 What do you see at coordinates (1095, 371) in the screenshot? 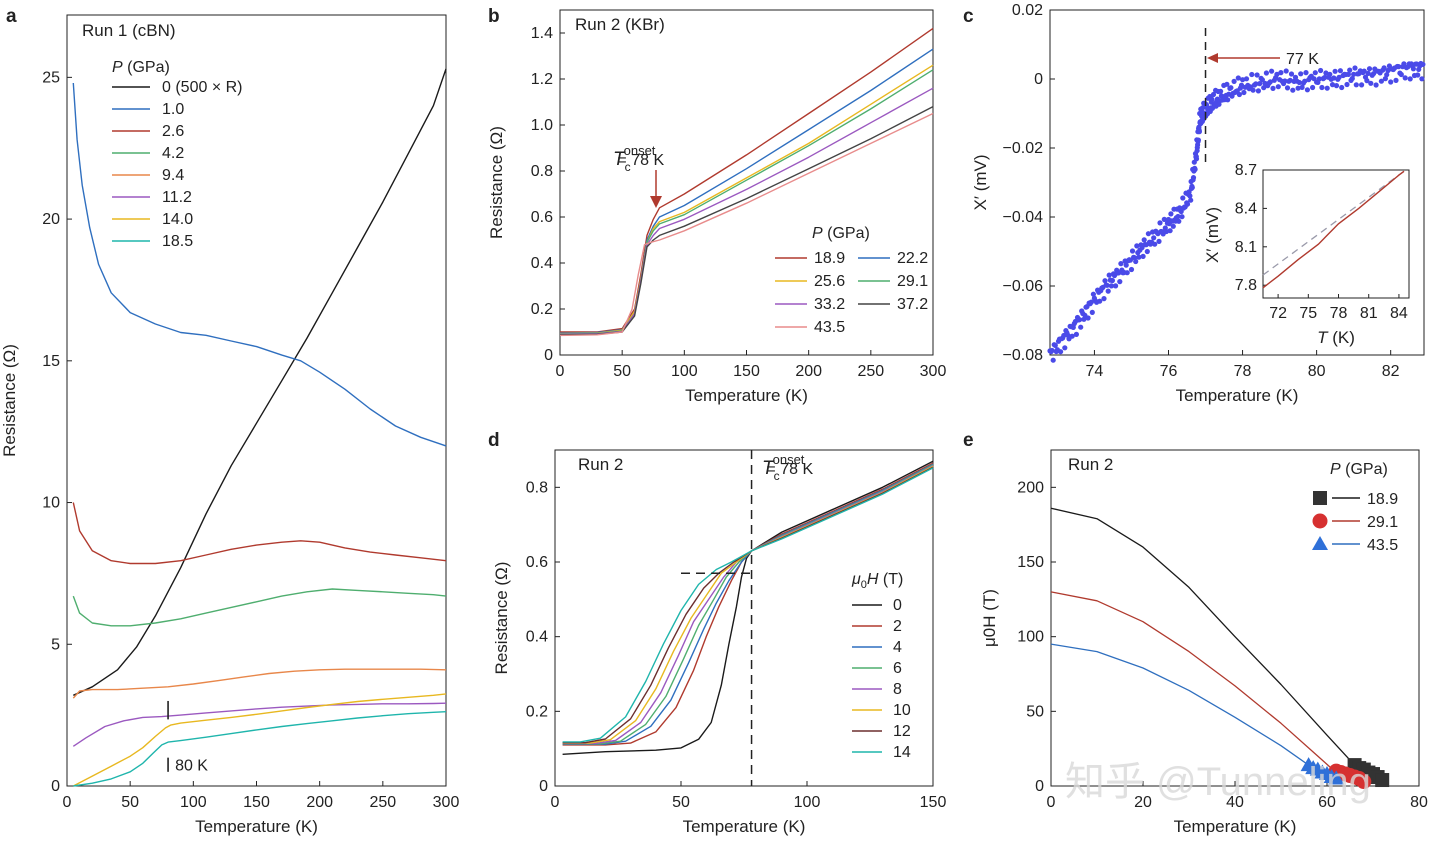
I see `c-x-tick-label: 74` at bounding box center [1095, 371].